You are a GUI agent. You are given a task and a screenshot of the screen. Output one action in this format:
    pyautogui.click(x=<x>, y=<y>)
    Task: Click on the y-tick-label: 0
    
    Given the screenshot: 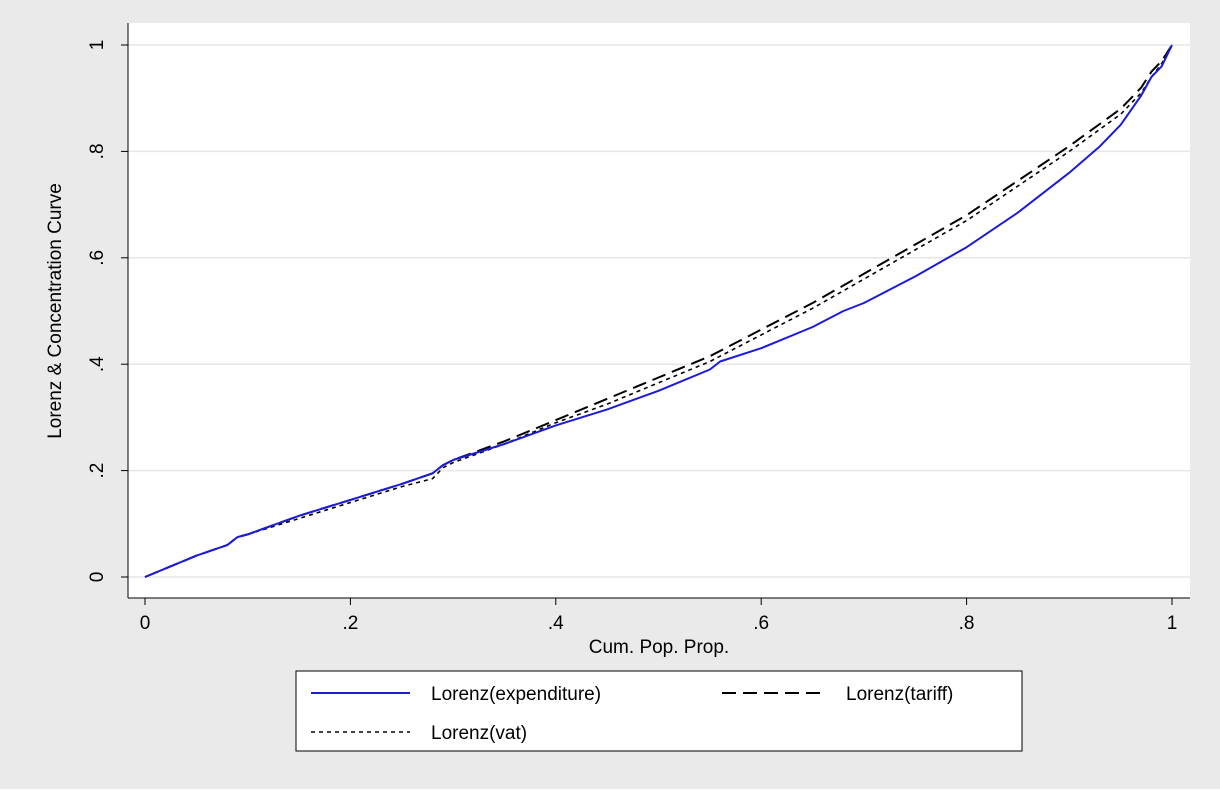 What is the action you would take?
    pyautogui.click(x=97, y=577)
    